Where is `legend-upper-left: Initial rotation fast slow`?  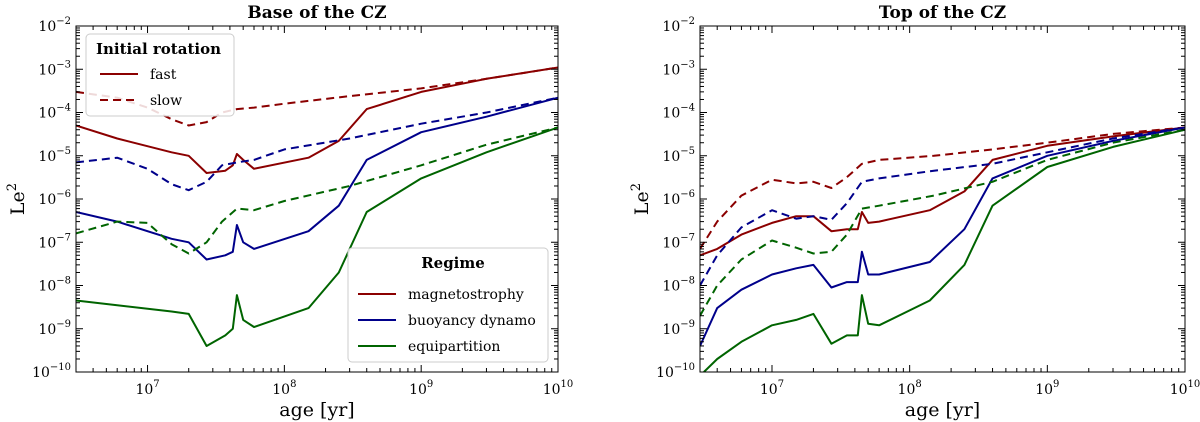
legend-upper-left: Initial rotation fast slow is located at coordinates (160, 75).